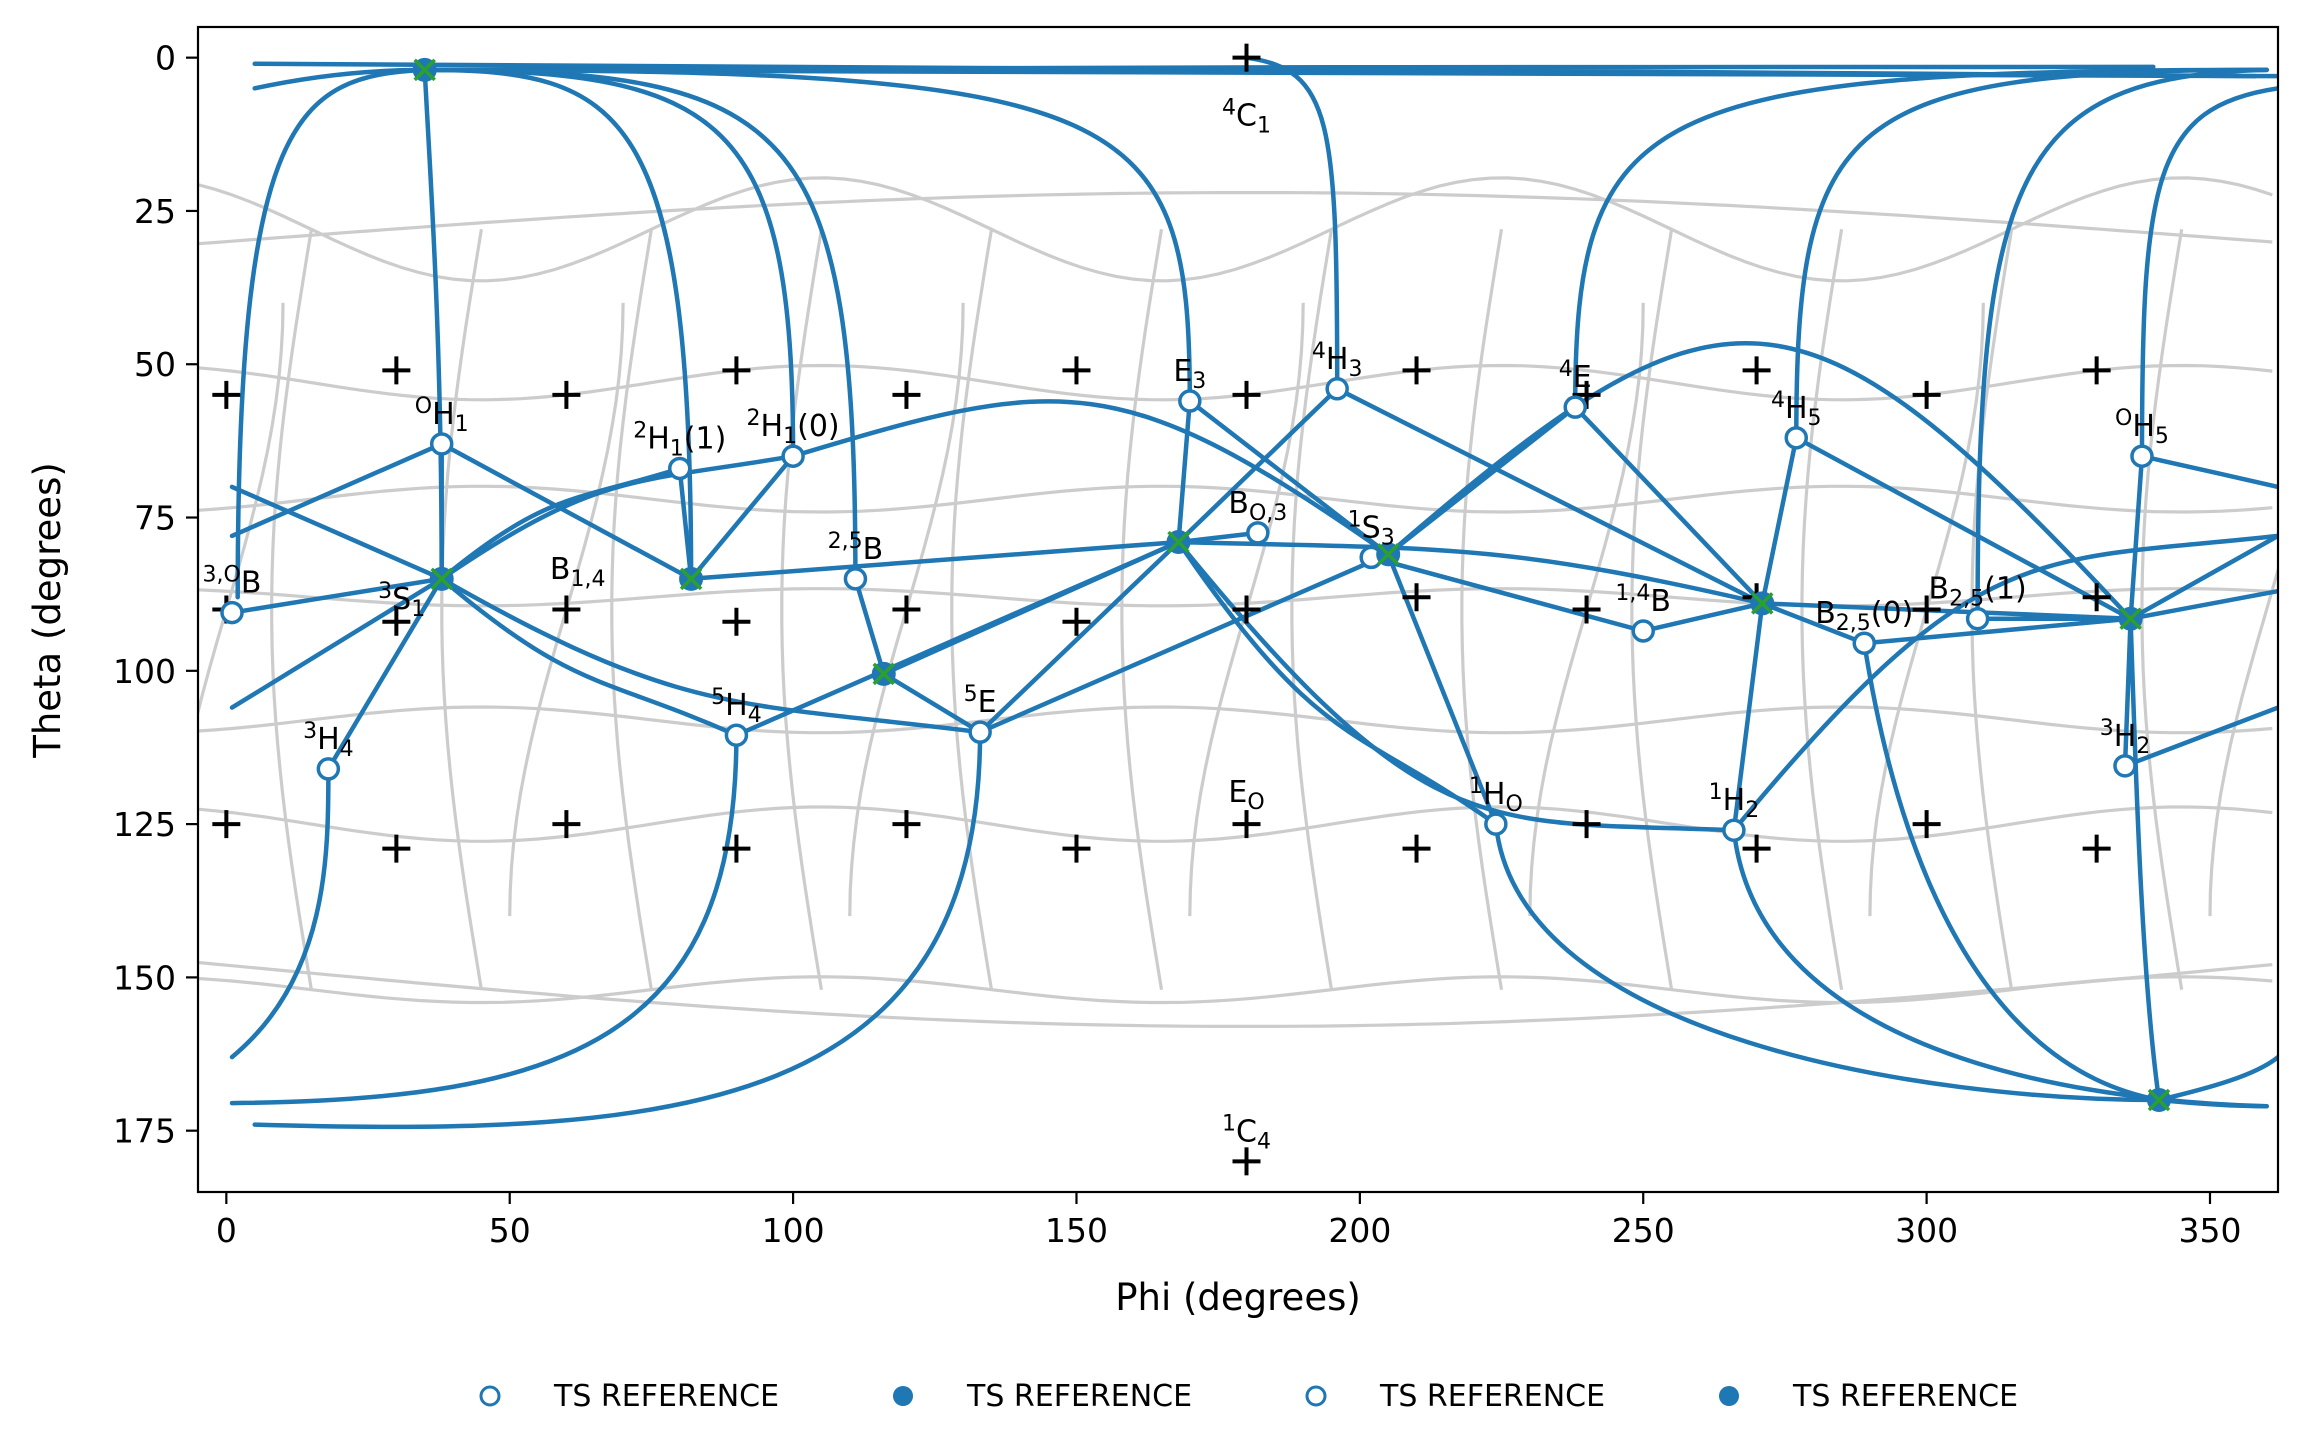  What do you see at coordinates (2125, 737) in the screenshot?
I see `ts-point-label: 3H2` at bounding box center [2125, 737].